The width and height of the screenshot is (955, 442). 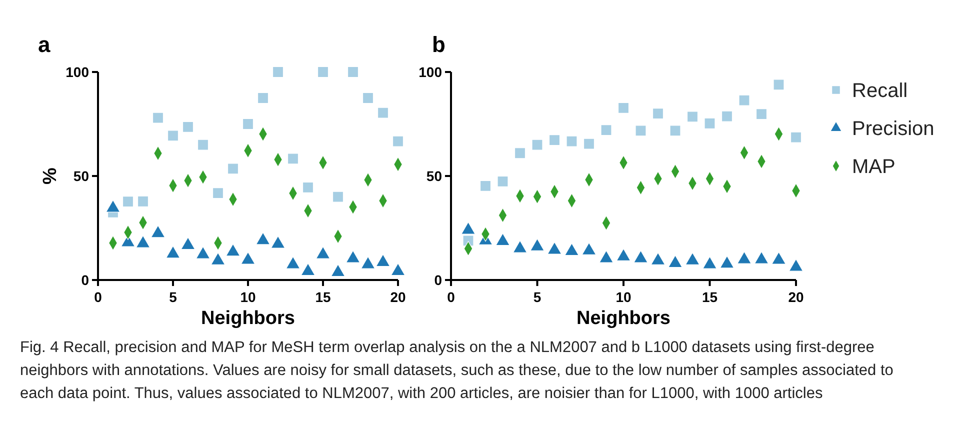 What do you see at coordinates (44, 44) in the screenshot?
I see `chart-title: a` at bounding box center [44, 44].